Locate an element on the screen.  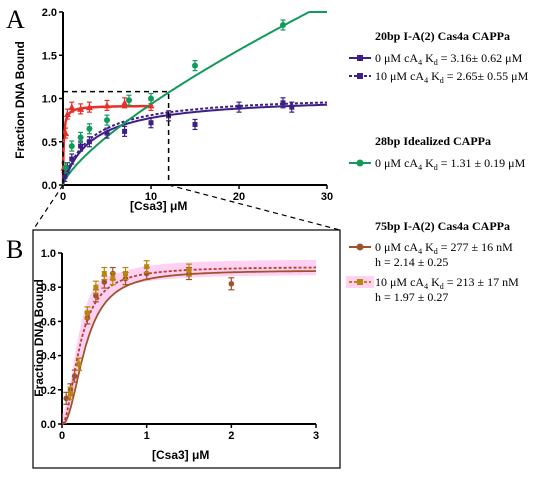
panel-b-x-label: [Csa3] μM is located at coordinates (180, 455).